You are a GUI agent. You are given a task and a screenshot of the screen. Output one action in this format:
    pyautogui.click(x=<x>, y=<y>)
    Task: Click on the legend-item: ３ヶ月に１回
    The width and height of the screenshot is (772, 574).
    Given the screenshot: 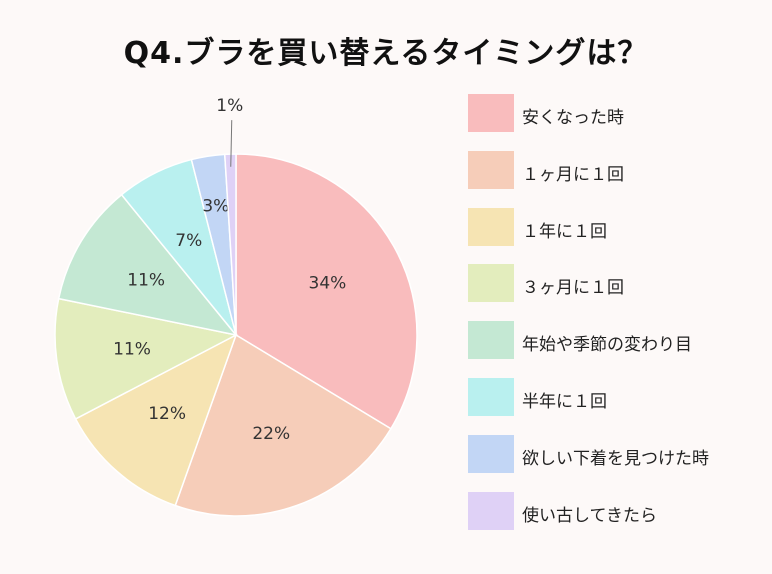 What is the action you would take?
    pyautogui.click(x=618, y=283)
    